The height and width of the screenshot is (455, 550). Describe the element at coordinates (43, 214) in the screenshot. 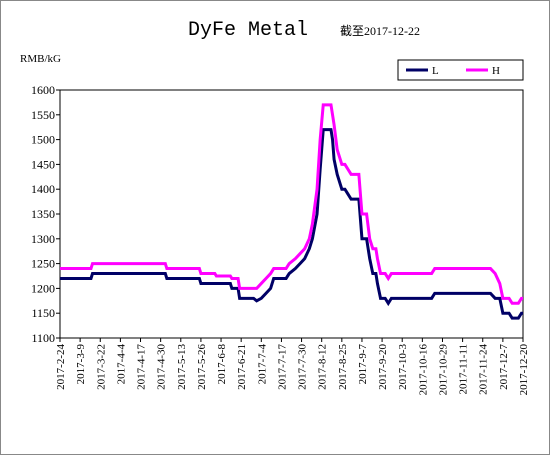

I see `y-tick-label: 1350` at that location.